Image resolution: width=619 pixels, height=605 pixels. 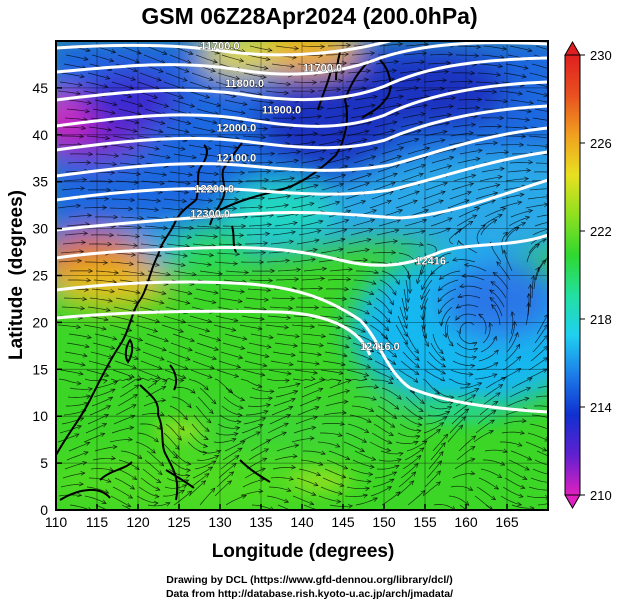 I want to click on y-tick-label: 25, so click(x=40, y=276).